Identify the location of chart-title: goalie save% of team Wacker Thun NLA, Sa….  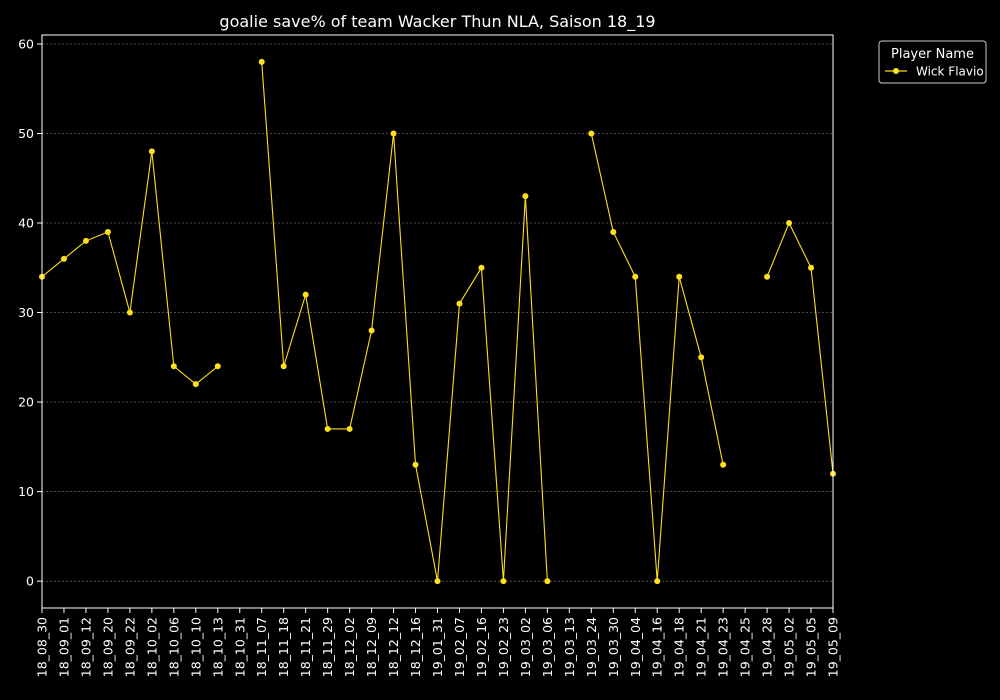
(437, 22).